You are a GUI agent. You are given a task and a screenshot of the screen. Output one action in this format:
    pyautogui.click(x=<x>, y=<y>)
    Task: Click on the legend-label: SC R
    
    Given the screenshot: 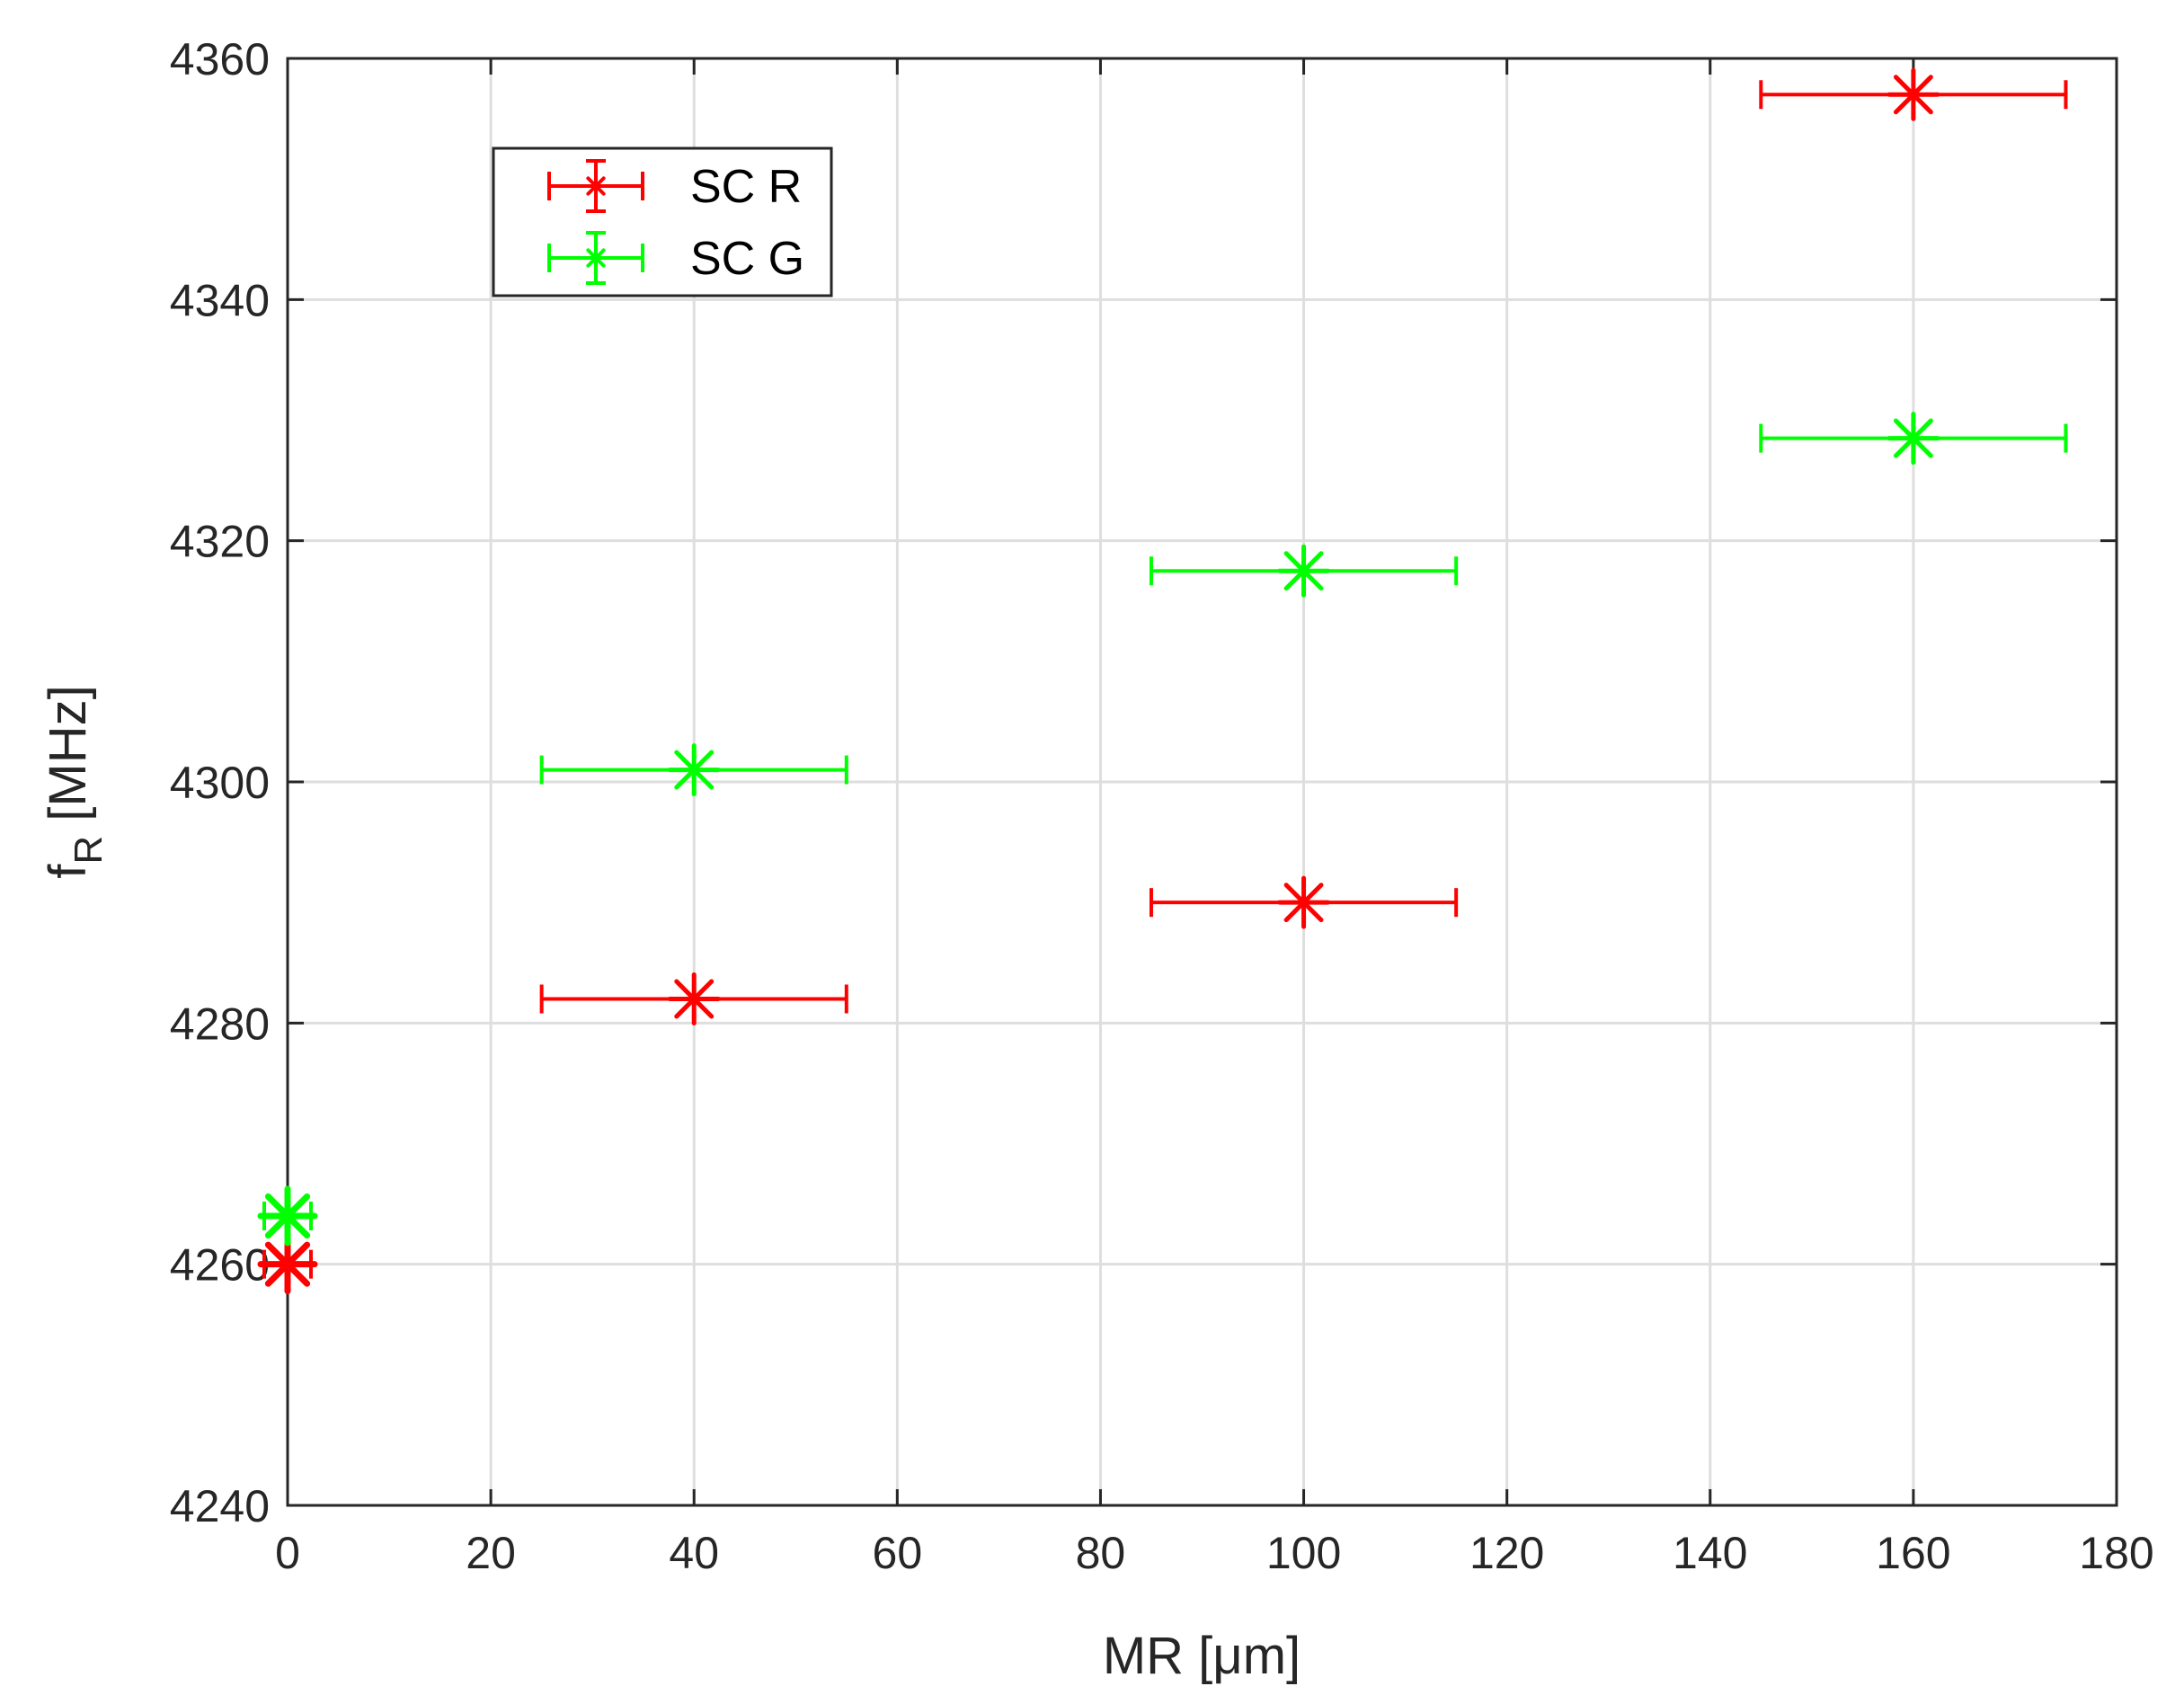 What is the action you would take?
    pyautogui.click(x=746, y=187)
    